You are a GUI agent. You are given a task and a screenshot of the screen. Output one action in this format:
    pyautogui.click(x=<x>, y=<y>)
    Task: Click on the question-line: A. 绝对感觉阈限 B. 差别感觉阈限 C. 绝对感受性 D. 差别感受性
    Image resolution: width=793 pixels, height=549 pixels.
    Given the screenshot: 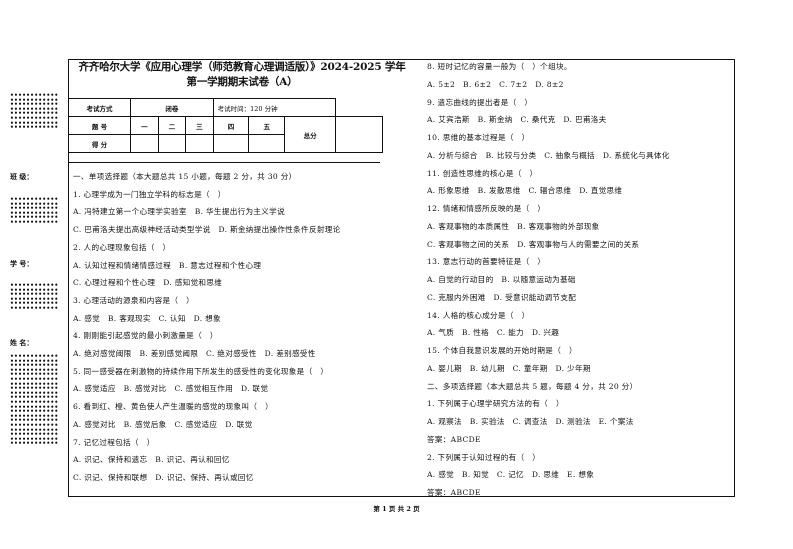 What is the action you would take?
    pyautogui.click(x=194, y=353)
    